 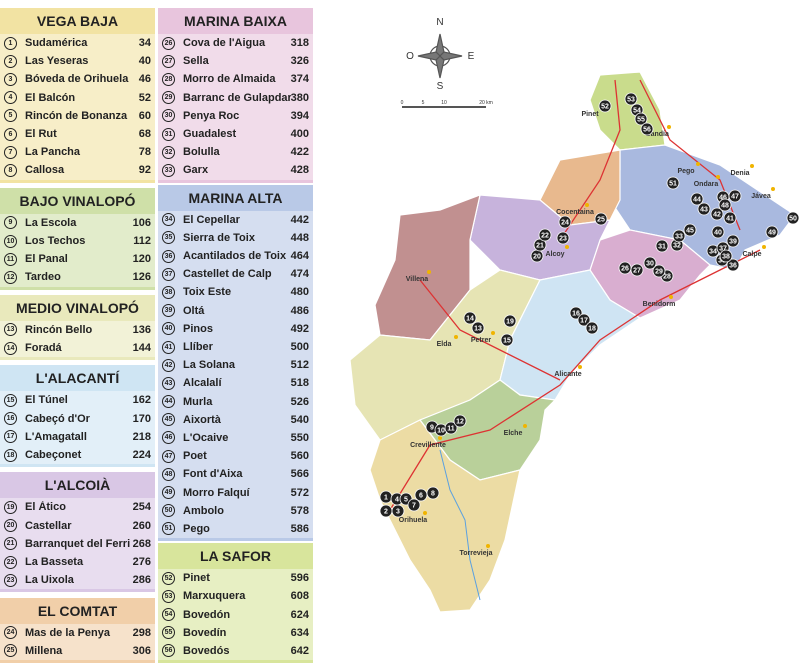 What do you see at coordinates (235, 238) in the screenshot?
I see `legend-row: 35 Sierra de Toix 448` at bounding box center [235, 238].